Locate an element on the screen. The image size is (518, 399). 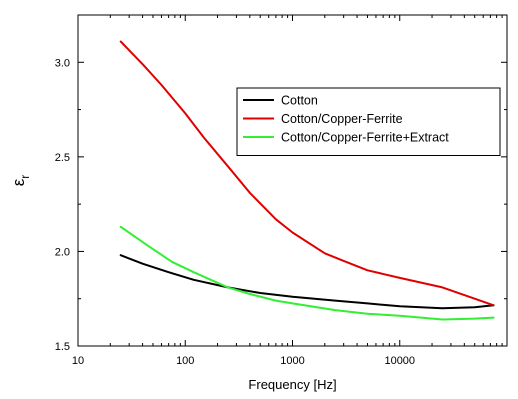
x-tick-label: 10 is located at coordinates (78, 361).